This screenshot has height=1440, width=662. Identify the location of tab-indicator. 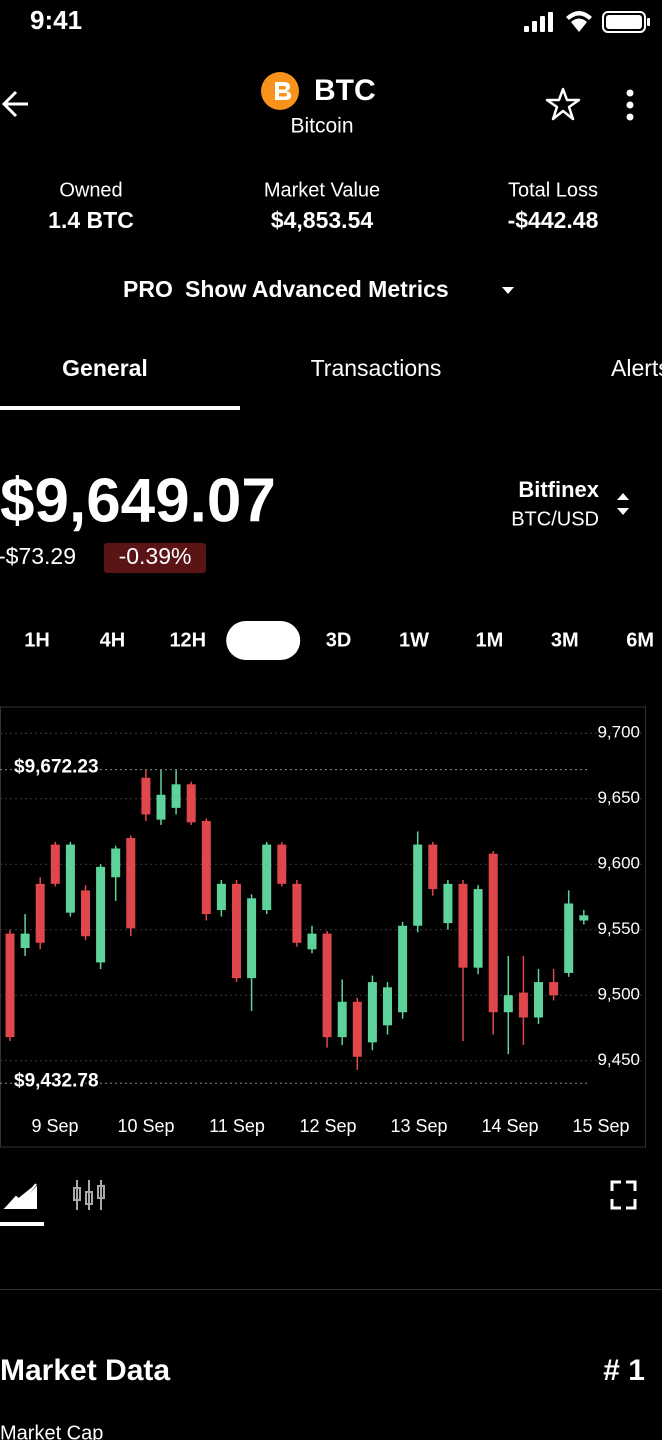
(120, 408).